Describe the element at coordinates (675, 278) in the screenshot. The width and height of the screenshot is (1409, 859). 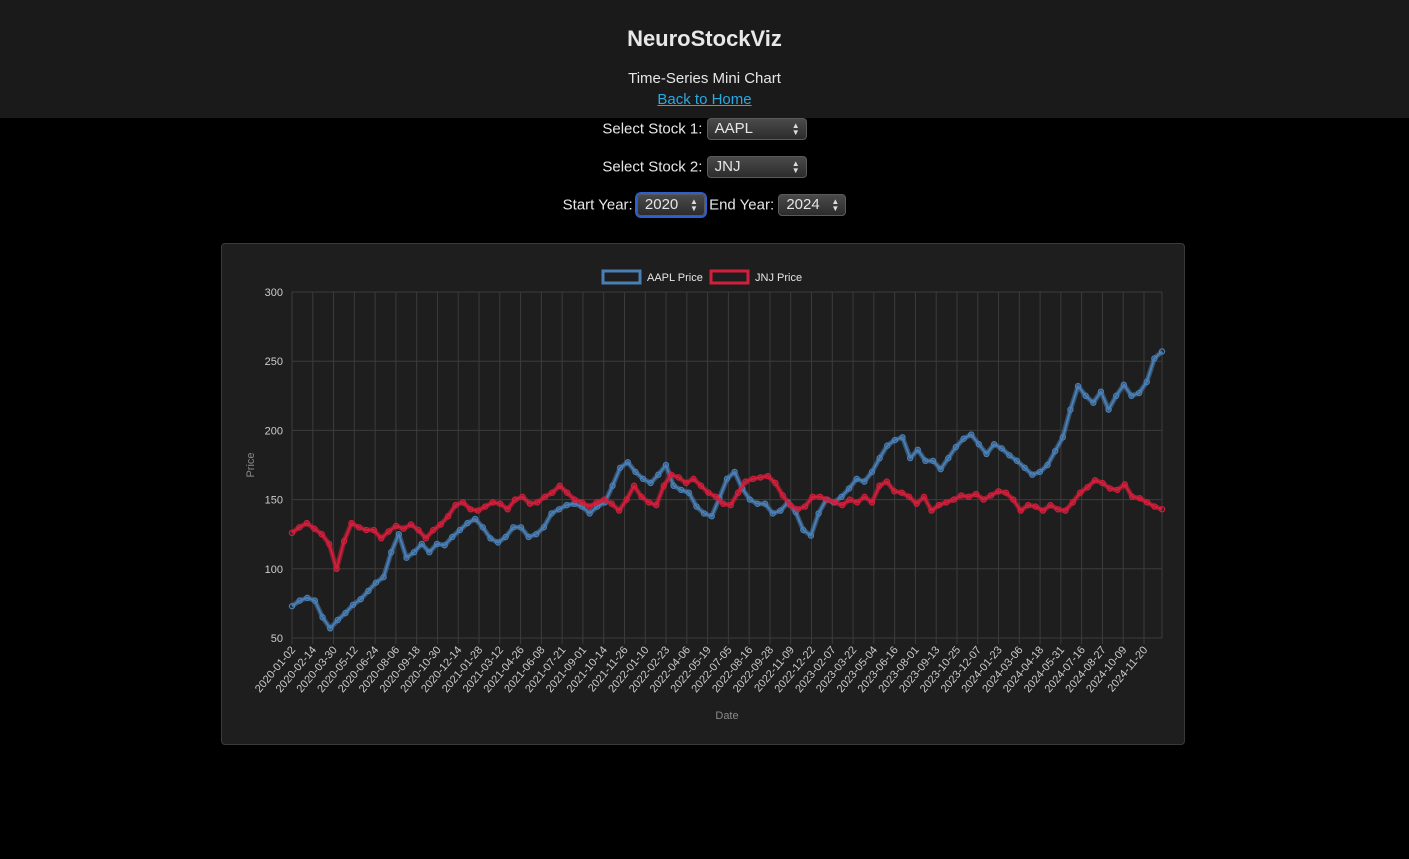
I see `legend-label-aapl: AAPL Price` at that location.